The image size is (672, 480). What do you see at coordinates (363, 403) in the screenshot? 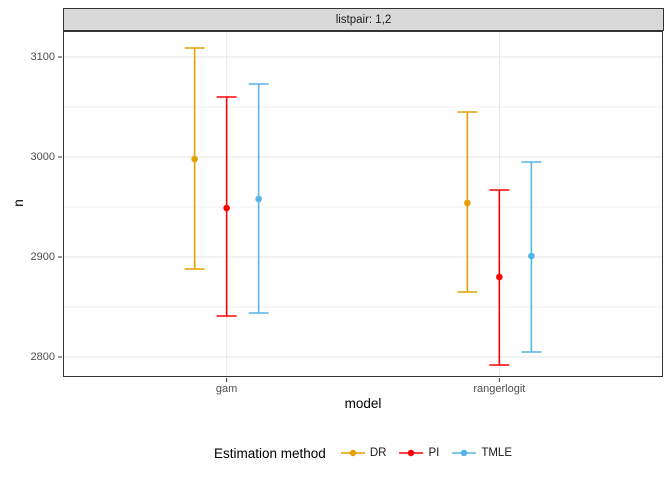
I see `x-axis-title: model` at bounding box center [363, 403].